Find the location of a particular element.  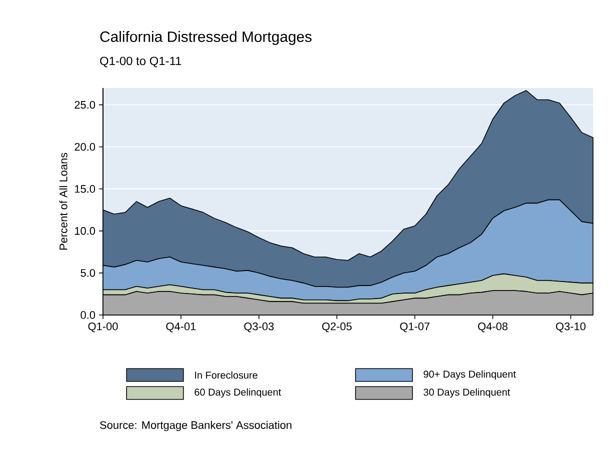

x-tick-label: Q3-03 is located at coordinates (259, 327).